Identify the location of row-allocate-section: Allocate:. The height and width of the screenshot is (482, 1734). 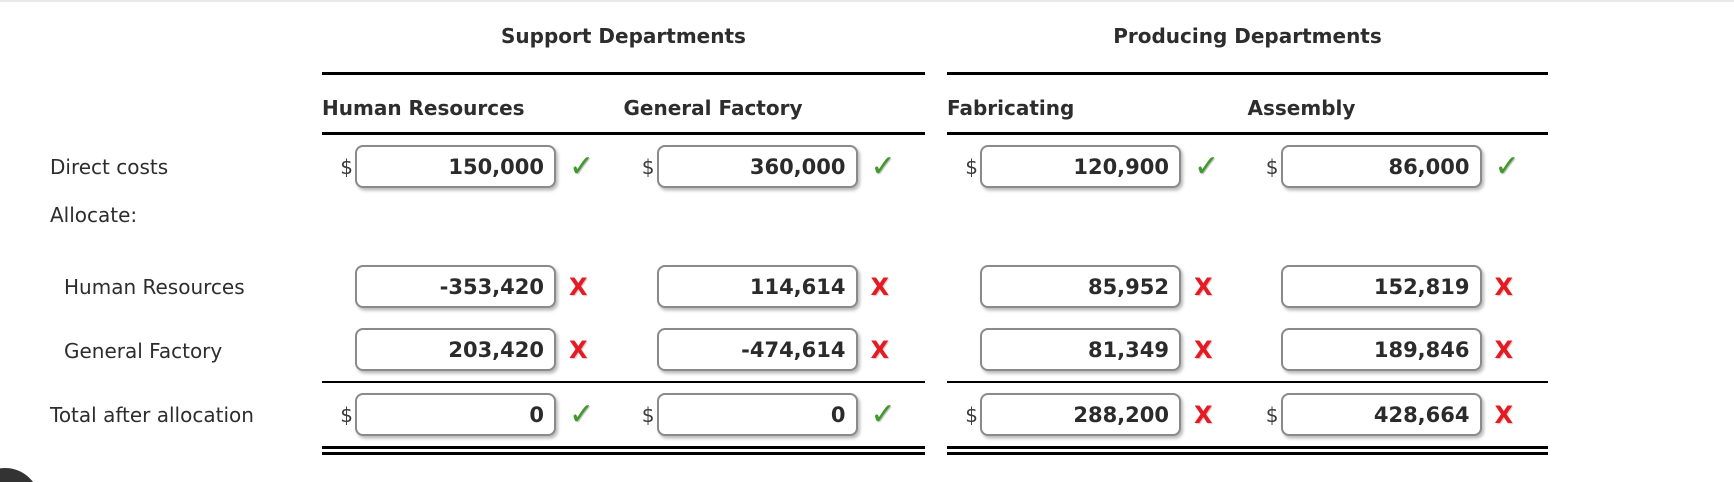
(867, 226).